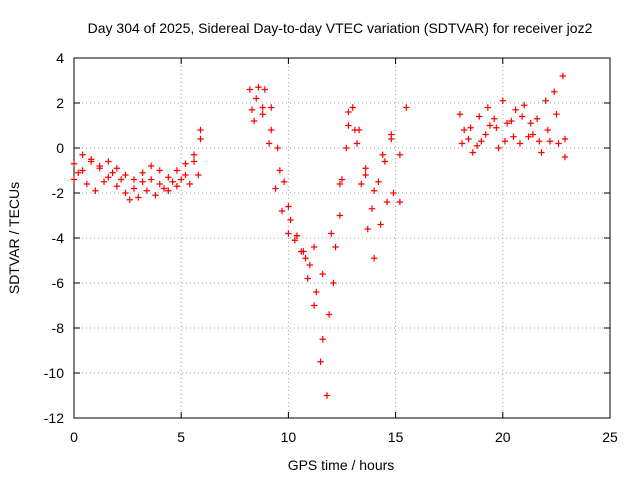 This screenshot has width=640, height=480. What do you see at coordinates (137, 159) in the screenshot?
I see `series-track-b` at bounding box center [137, 159].